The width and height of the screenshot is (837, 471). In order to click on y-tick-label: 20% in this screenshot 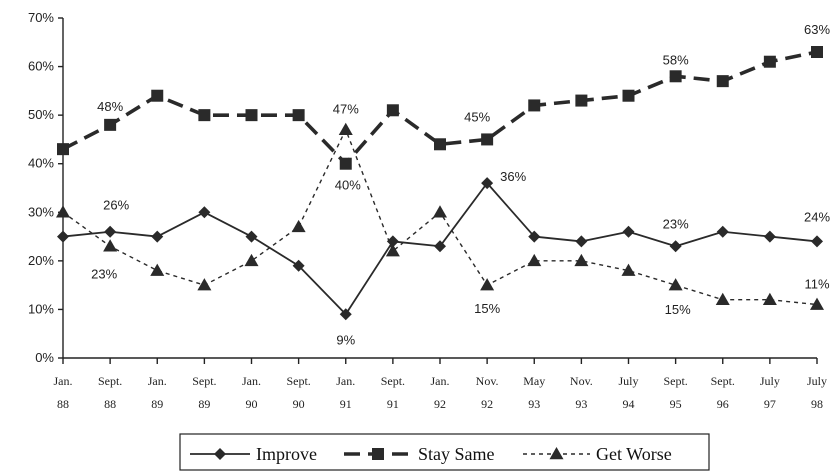, I will do `click(41, 260)`.